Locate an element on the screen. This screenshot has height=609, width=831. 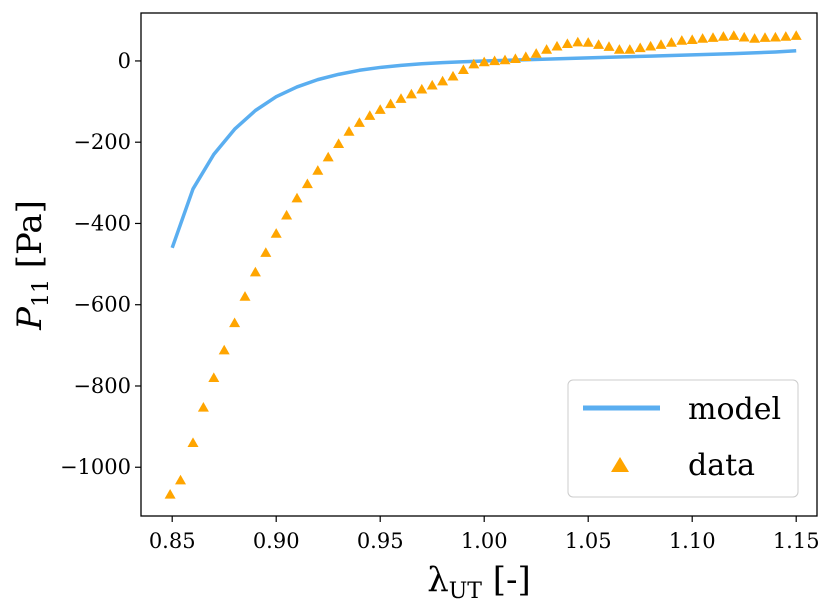
x-axis-title: λUT [-] is located at coordinates (479, 582).